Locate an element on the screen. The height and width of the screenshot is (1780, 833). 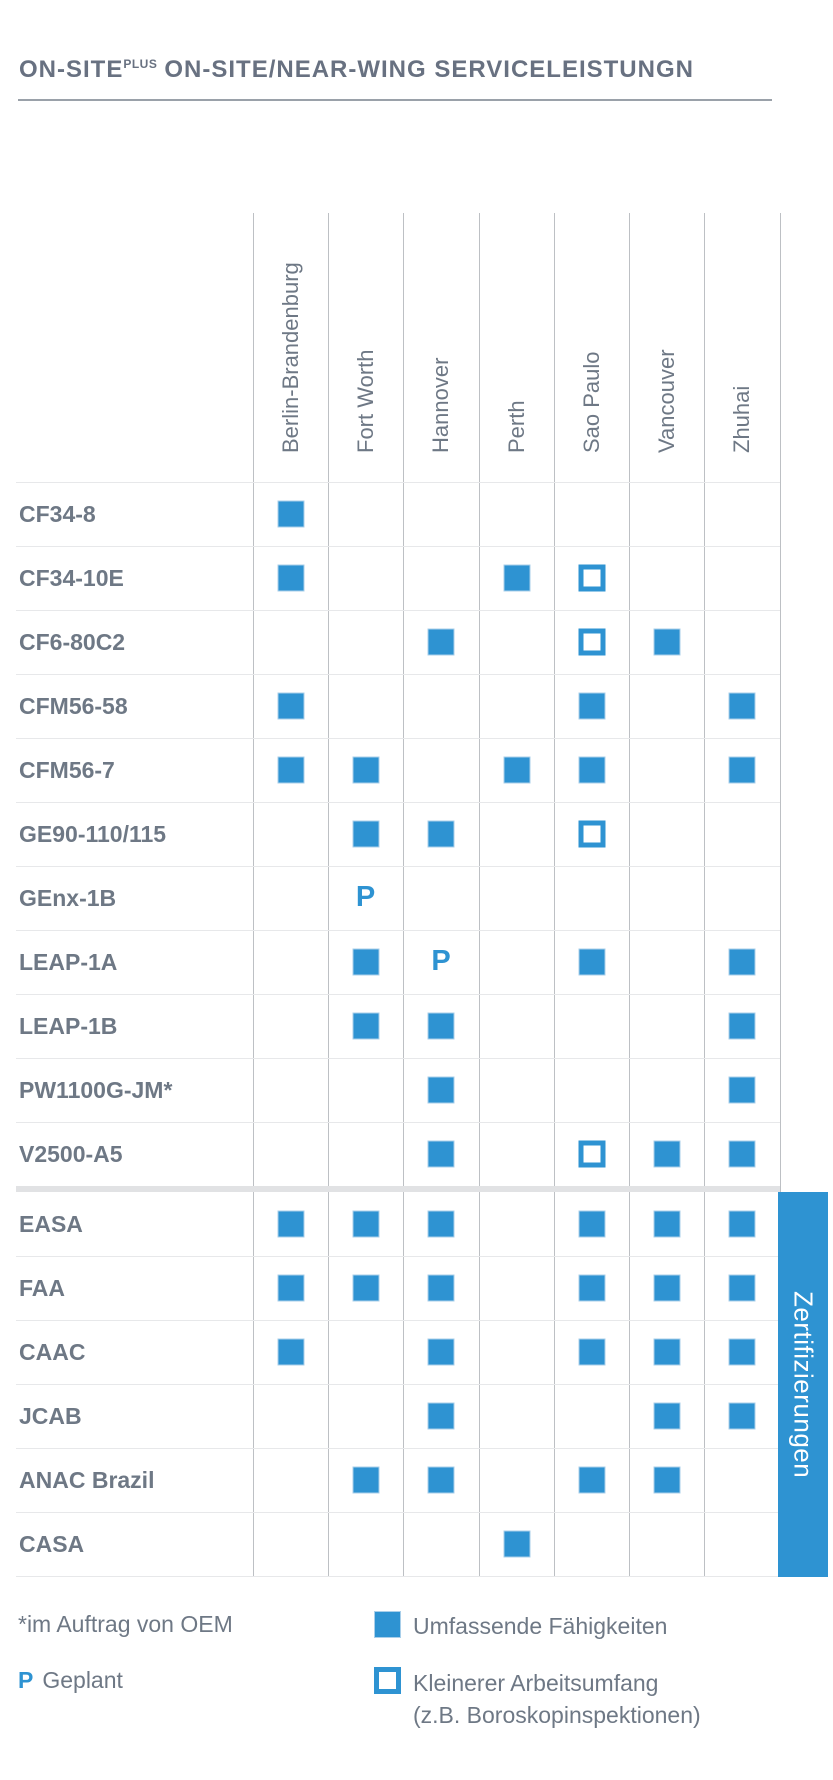
title-part2: ON-SITE/NEAR-WING SERVICELEISTUNGN is located at coordinates (429, 69).